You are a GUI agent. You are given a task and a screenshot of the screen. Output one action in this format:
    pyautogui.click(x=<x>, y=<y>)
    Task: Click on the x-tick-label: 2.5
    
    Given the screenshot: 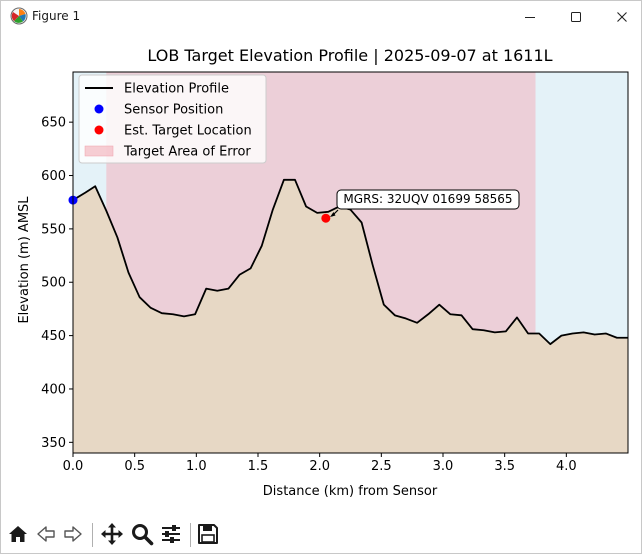 What is the action you would take?
    pyautogui.click(x=381, y=466)
    